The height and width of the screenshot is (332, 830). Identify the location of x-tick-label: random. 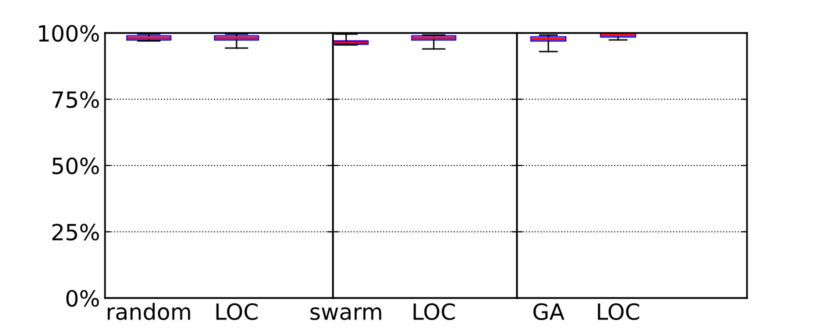
(149, 311).